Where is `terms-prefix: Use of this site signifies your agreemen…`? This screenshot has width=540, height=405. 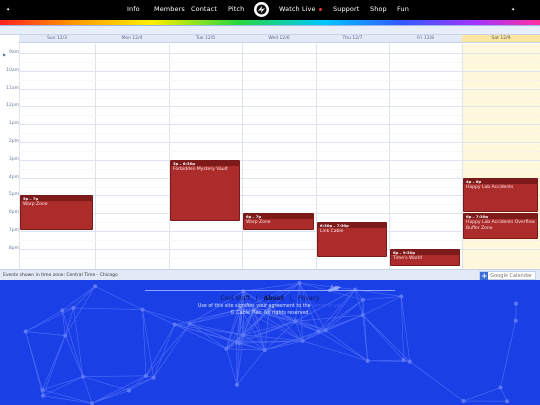
terms-prefix: Use of this site signifies your agreemen… is located at coordinates (254, 306).